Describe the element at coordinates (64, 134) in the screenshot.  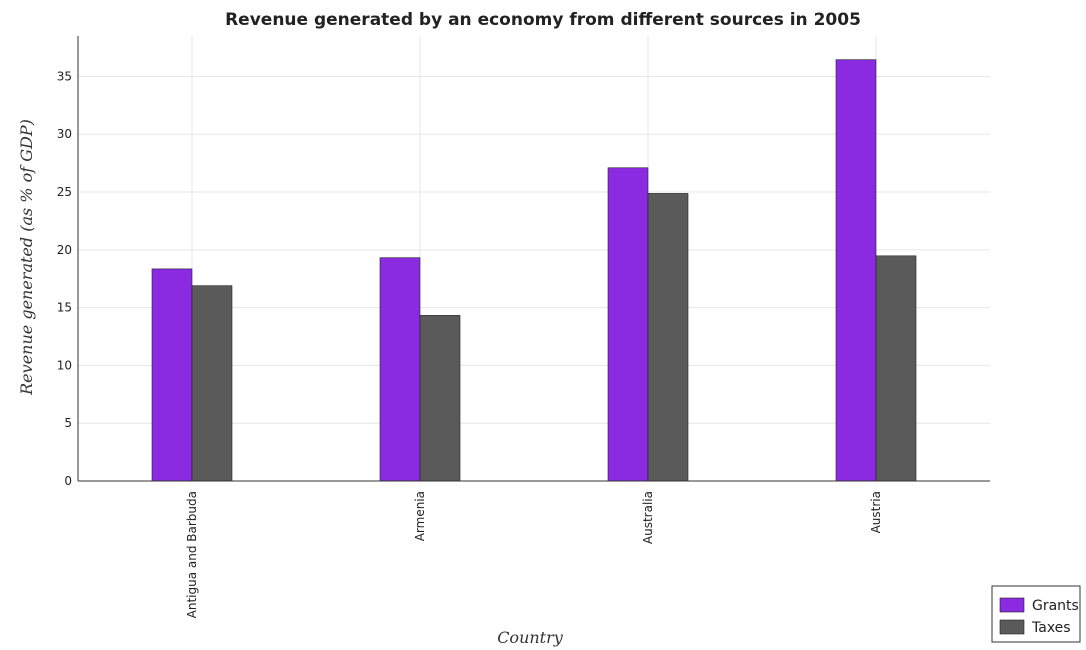
I see `y-tick-label: 30` at that location.